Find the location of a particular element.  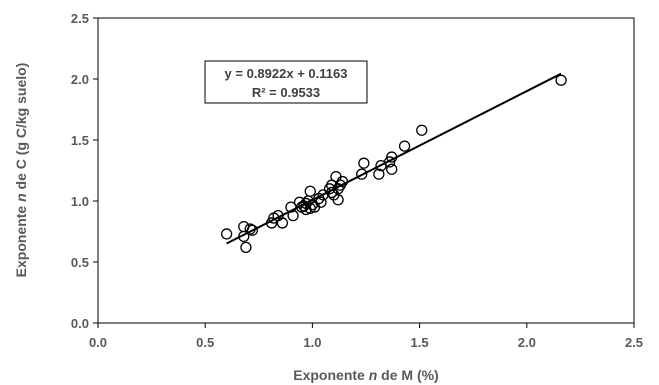

x-tick-label: 1.5 is located at coordinates (420, 342).